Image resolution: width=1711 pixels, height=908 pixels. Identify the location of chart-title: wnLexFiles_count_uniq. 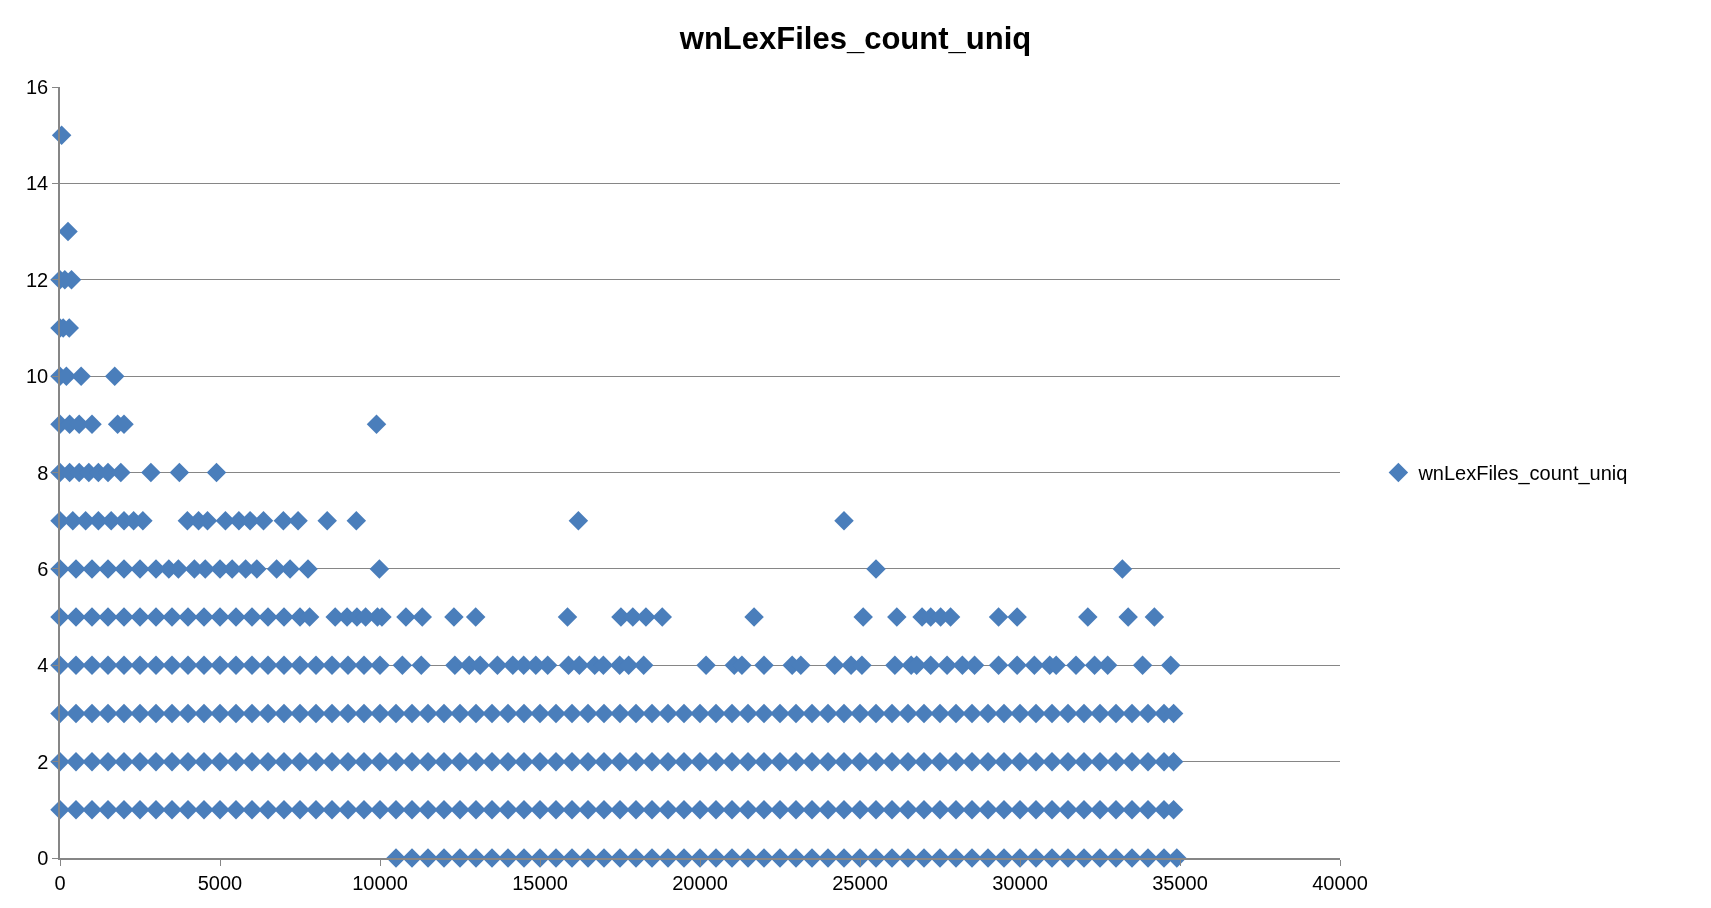
(855, 38).